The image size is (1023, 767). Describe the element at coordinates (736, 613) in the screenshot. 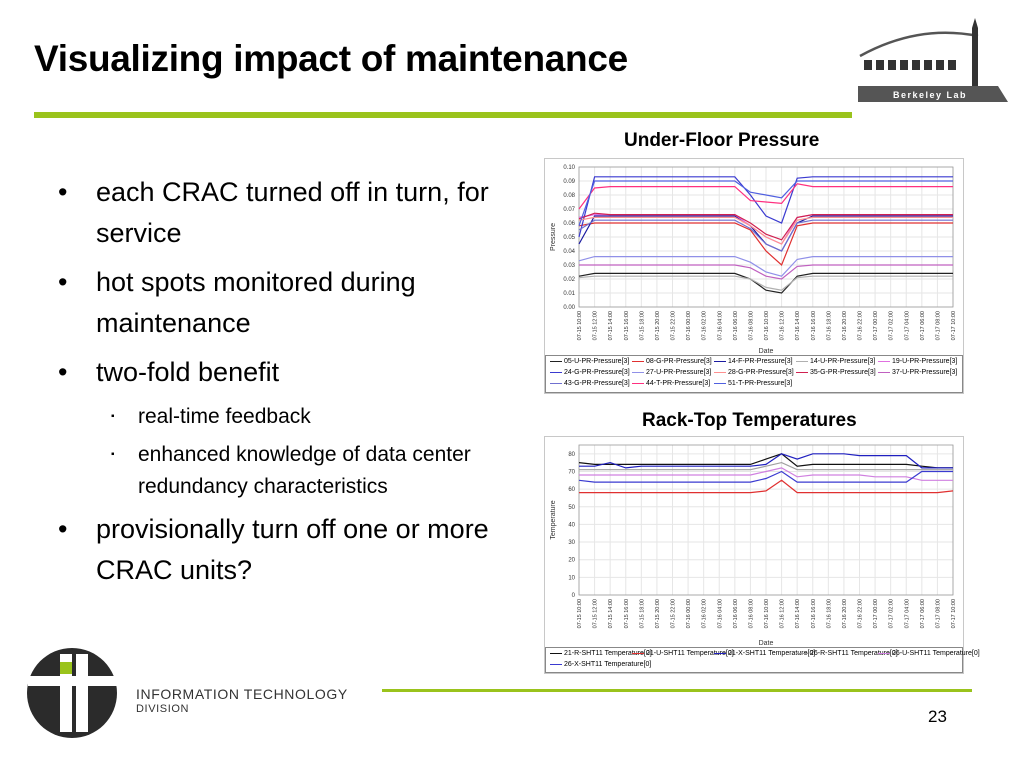

I see `x-tick-label: 07-16 06:00` at that location.